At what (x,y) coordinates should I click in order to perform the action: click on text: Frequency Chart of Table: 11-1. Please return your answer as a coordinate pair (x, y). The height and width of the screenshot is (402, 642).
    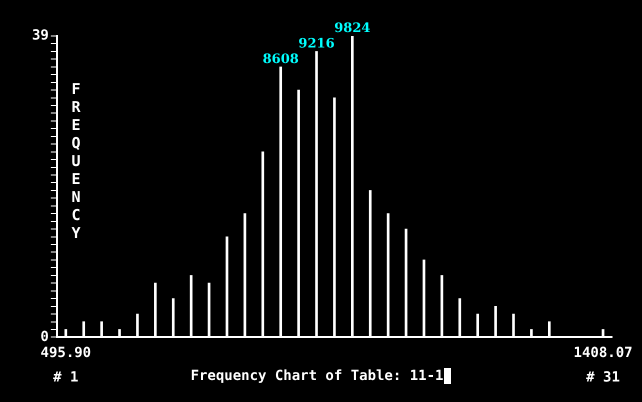
    Looking at the image, I should click on (317, 376).